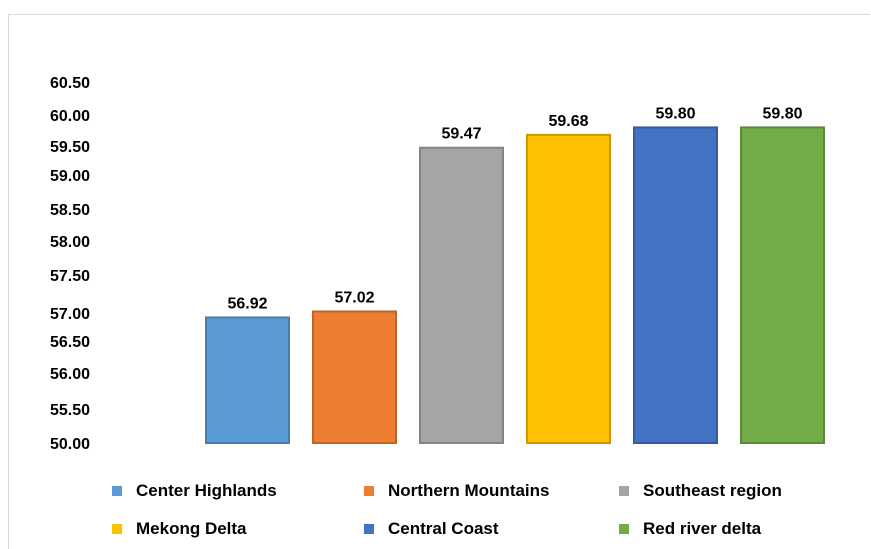 Image resolution: width=871 pixels, height=549 pixels. Describe the element at coordinates (712, 490) in the screenshot. I see `legend-label: Southeast region` at that location.